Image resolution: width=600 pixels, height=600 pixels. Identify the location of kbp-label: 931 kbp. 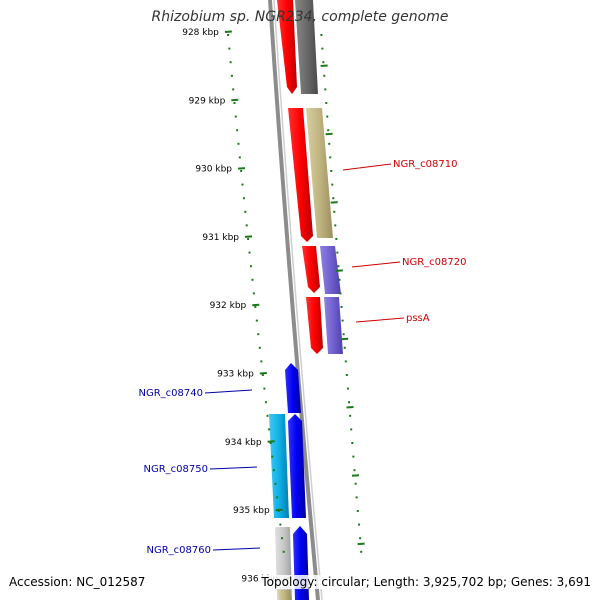
(220, 238).